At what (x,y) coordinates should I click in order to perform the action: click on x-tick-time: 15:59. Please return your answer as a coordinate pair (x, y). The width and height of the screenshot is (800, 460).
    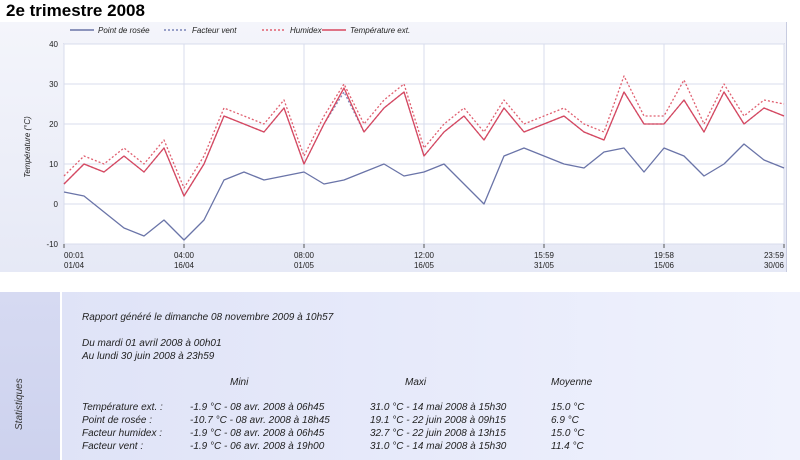
    Looking at the image, I should click on (544, 255).